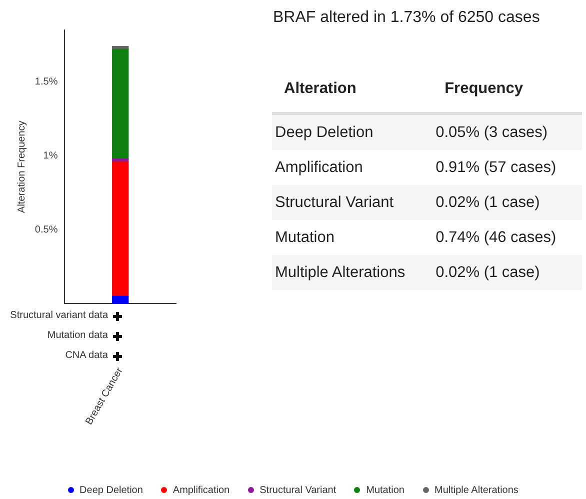  What do you see at coordinates (340, 272) in the screenshot?
I see `text: Multiple Alterations` at bounding box center [340, 272].